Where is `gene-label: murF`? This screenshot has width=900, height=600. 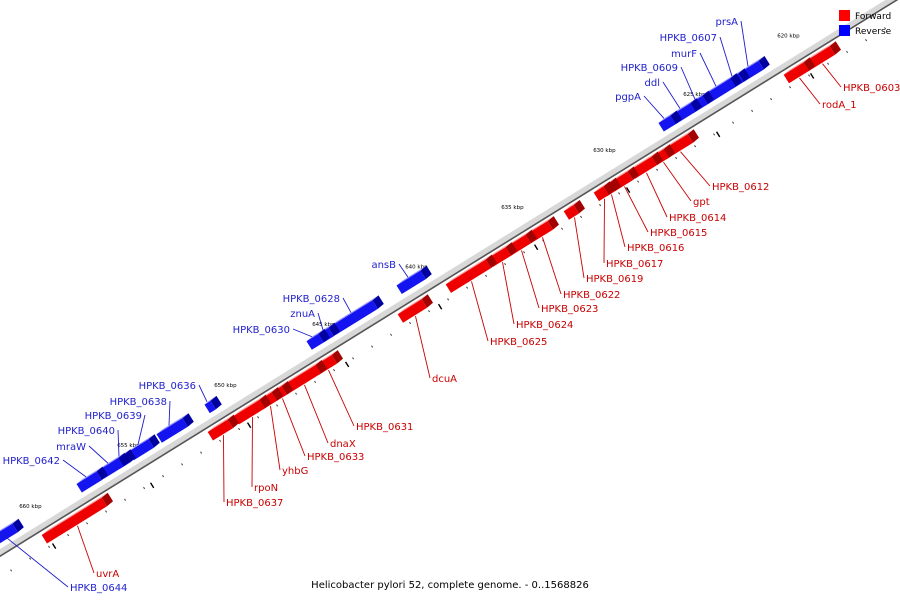
gene-label: murF is located at coordinates (684, 54).